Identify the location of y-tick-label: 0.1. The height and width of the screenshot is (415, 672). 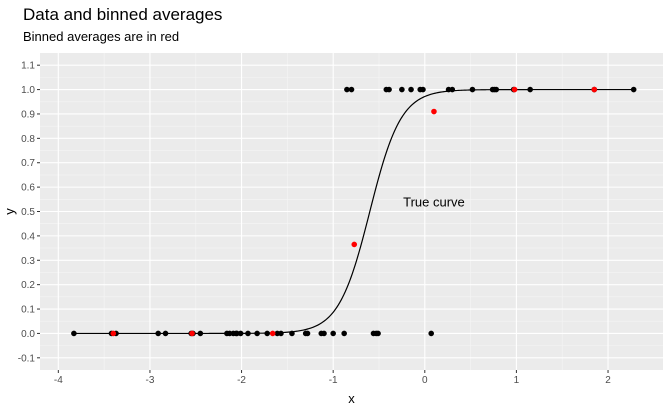
(28, 310).